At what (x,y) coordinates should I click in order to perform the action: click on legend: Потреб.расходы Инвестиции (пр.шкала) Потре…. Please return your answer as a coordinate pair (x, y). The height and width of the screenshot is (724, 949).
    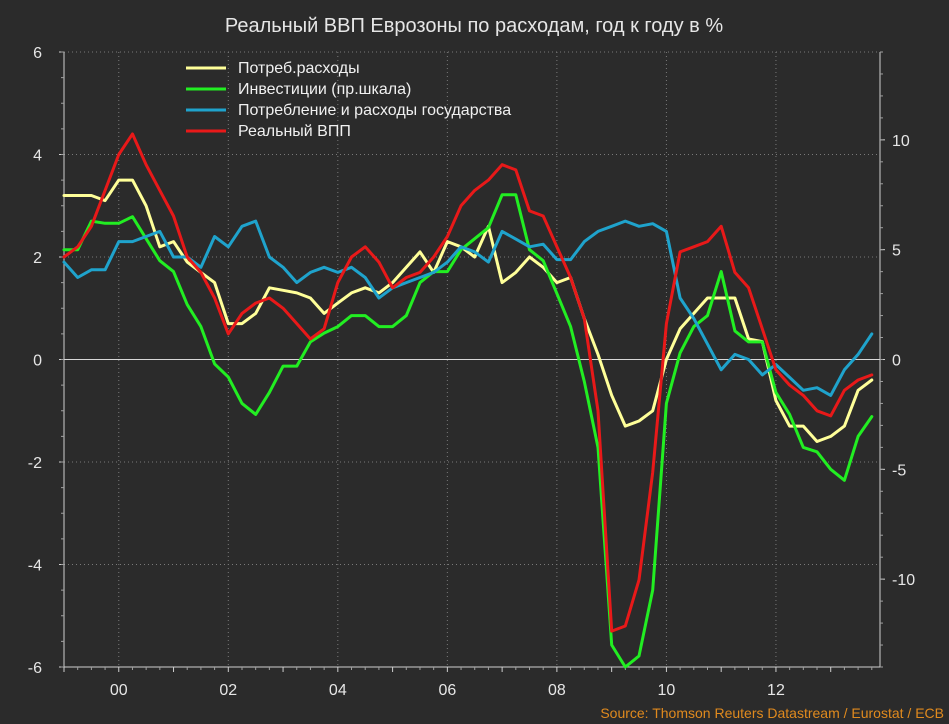
    Looking at the image, I should click on (348, 100).